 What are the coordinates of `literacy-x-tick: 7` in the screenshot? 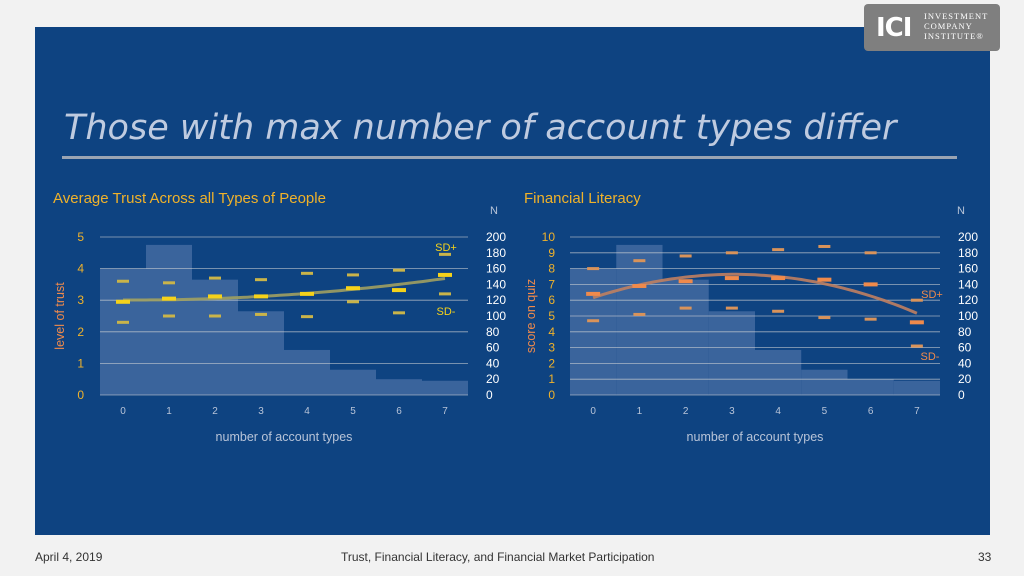 It's located at (917, 411).